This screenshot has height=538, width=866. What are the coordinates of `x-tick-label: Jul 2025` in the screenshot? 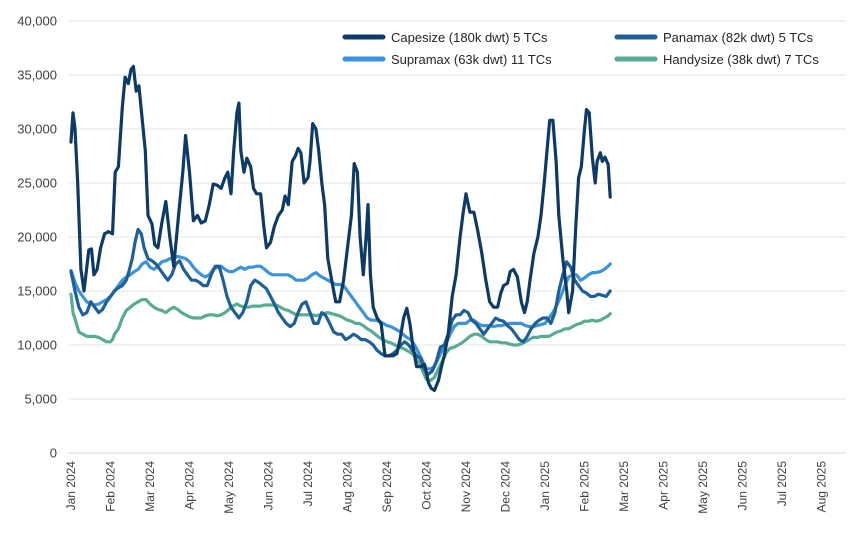 It's located at (782, 484).